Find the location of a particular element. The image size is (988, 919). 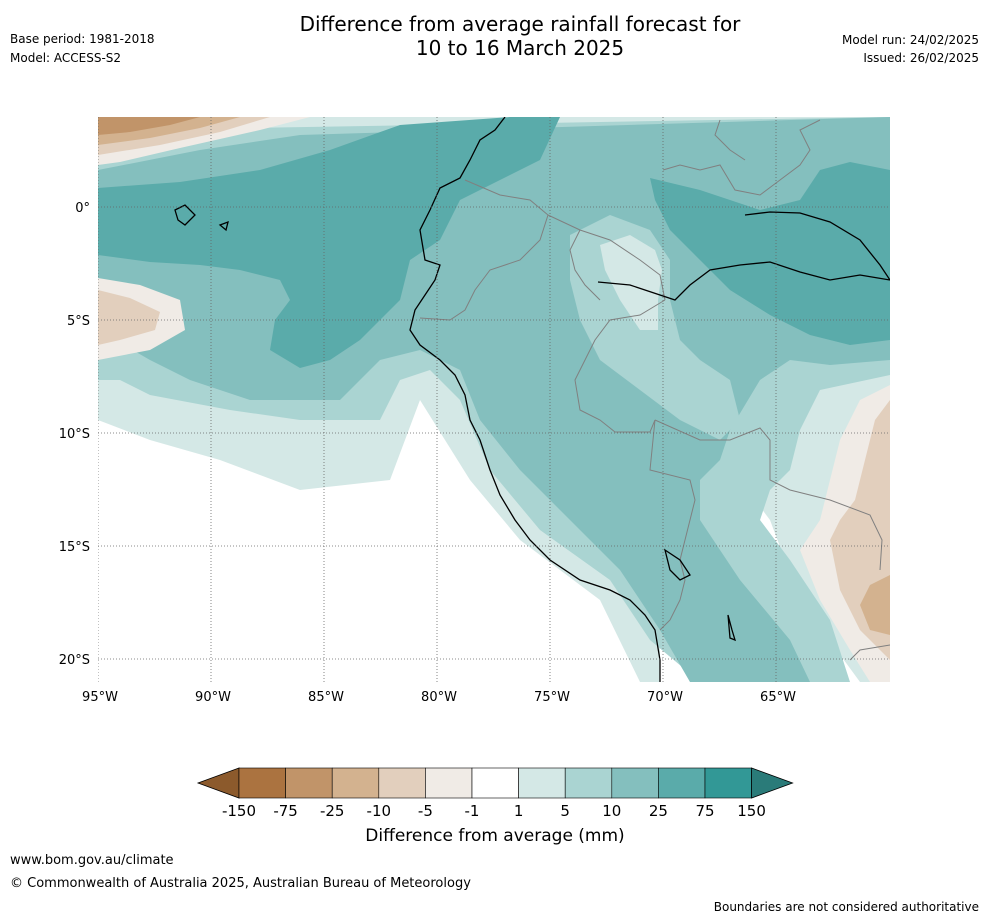

colorbar-tick-label: 1 is located at coordinates (519, 811).